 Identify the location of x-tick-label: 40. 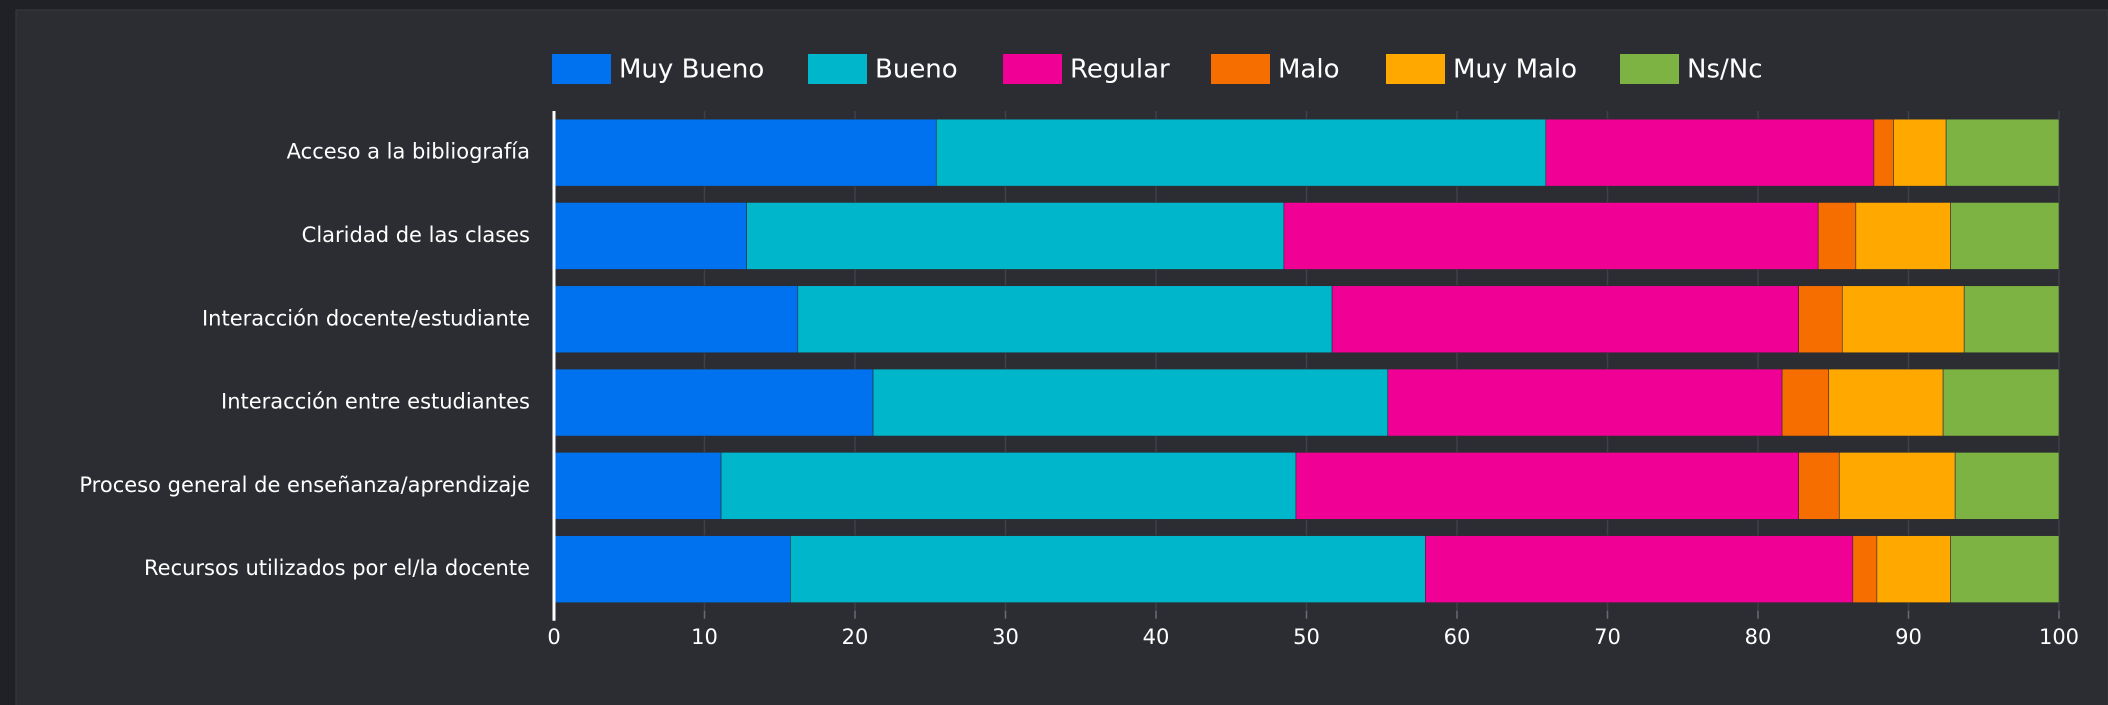
(1156, 637).